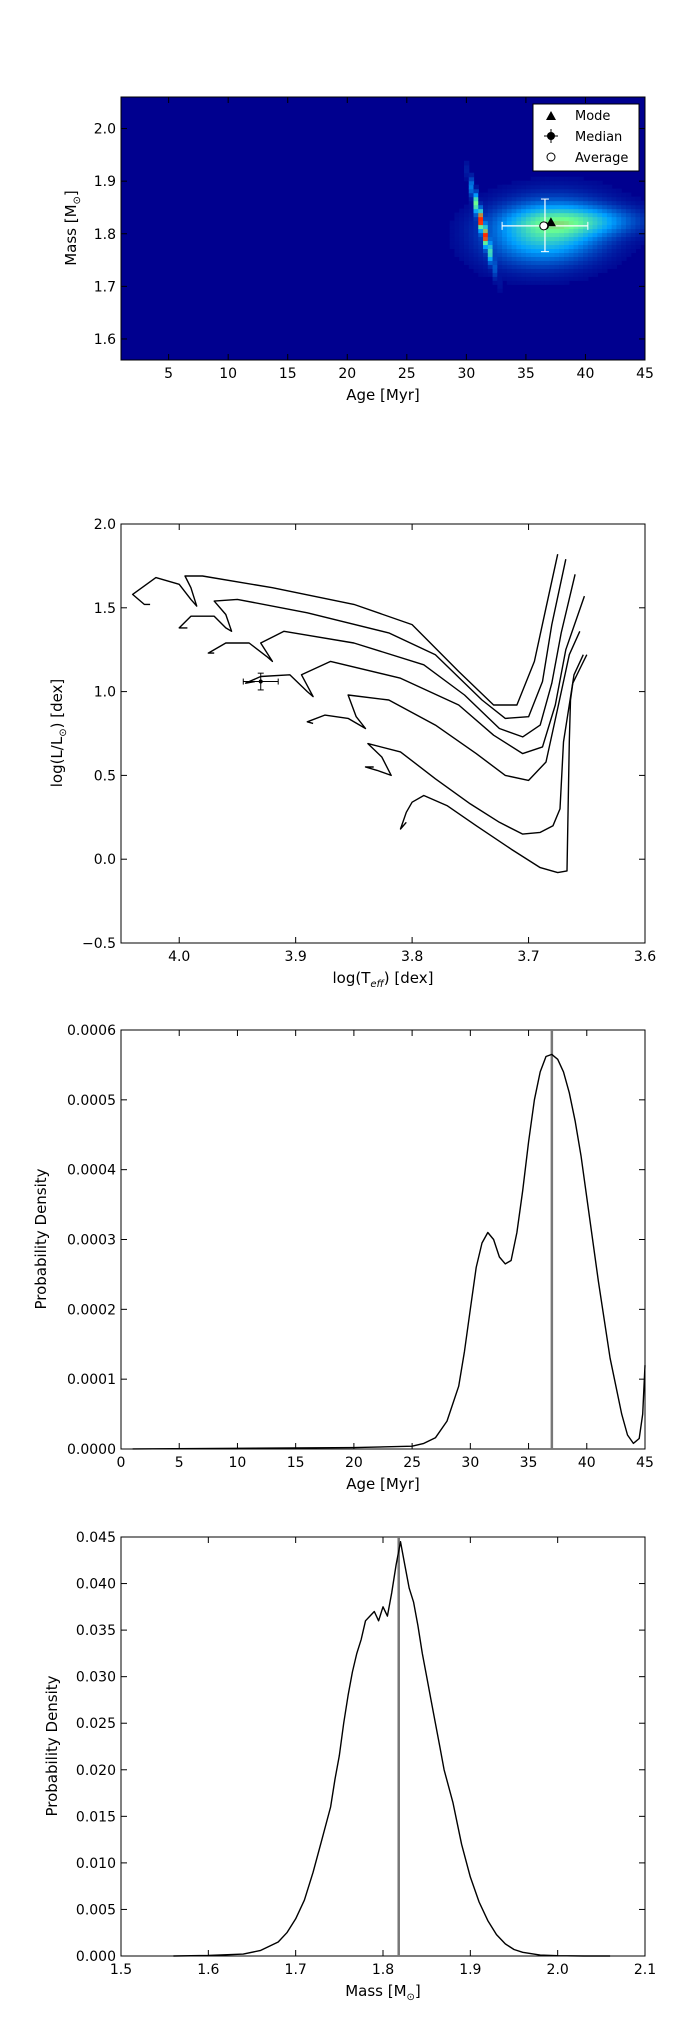  Describe the element at coordinates (645, 1970) in the screenshot. I see `x-tick-label: 2.1` at that location.